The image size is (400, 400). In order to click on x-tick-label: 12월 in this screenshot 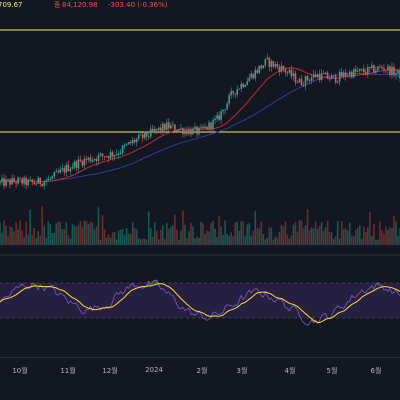, I will do `click(110, 371)`.